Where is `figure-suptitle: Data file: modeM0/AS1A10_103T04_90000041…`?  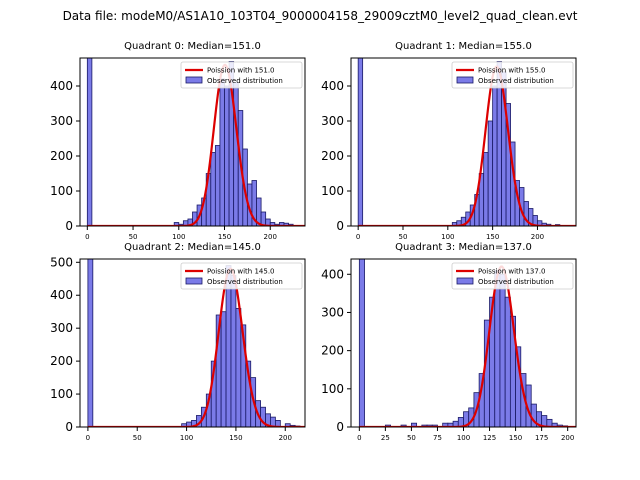
figure-suptitle: Data file: modeM0/AS1A10_103T04_90000041… is located at coordinates (320, 16).